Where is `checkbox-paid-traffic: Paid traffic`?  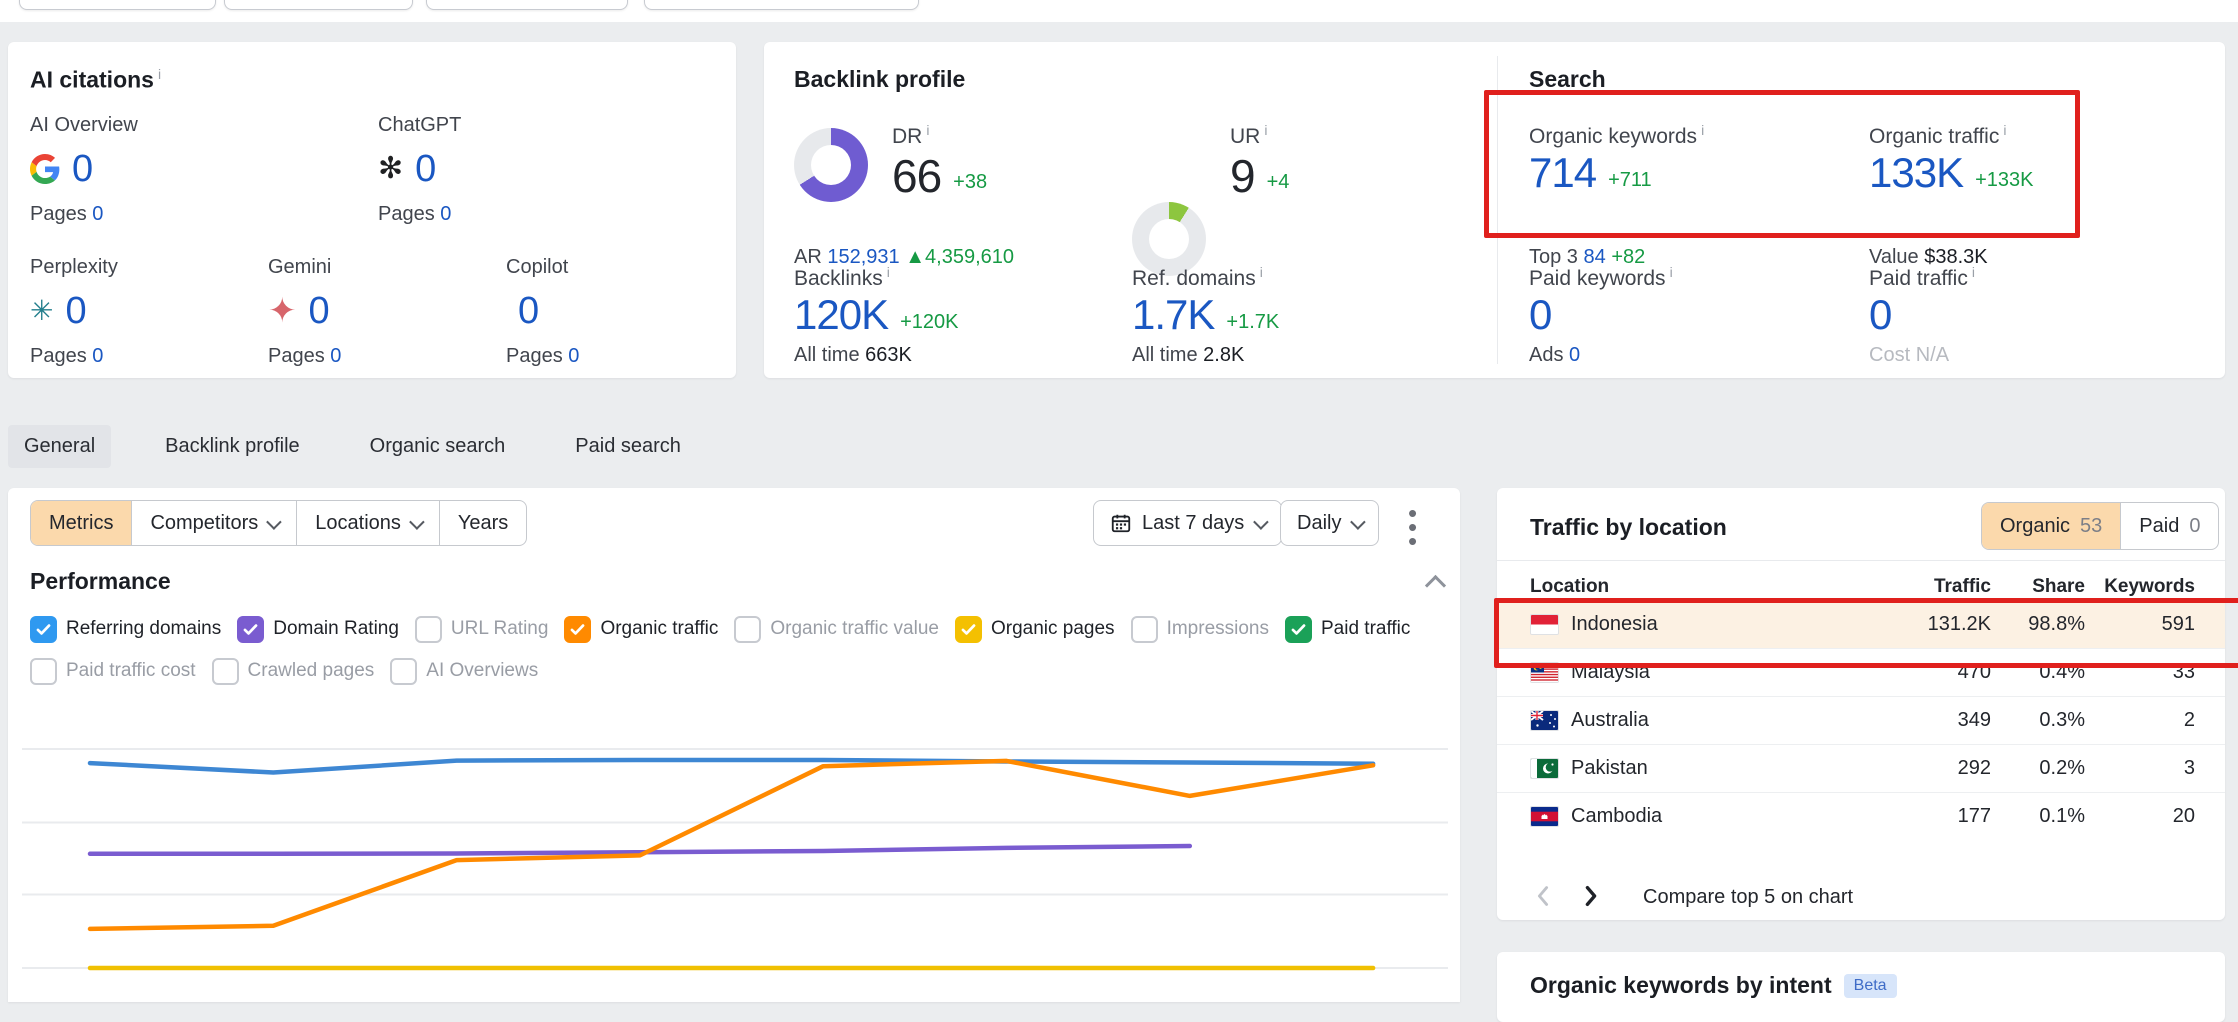
checkbox-paid-traffic: Paid traffic is located at coordinates (1347, 629).